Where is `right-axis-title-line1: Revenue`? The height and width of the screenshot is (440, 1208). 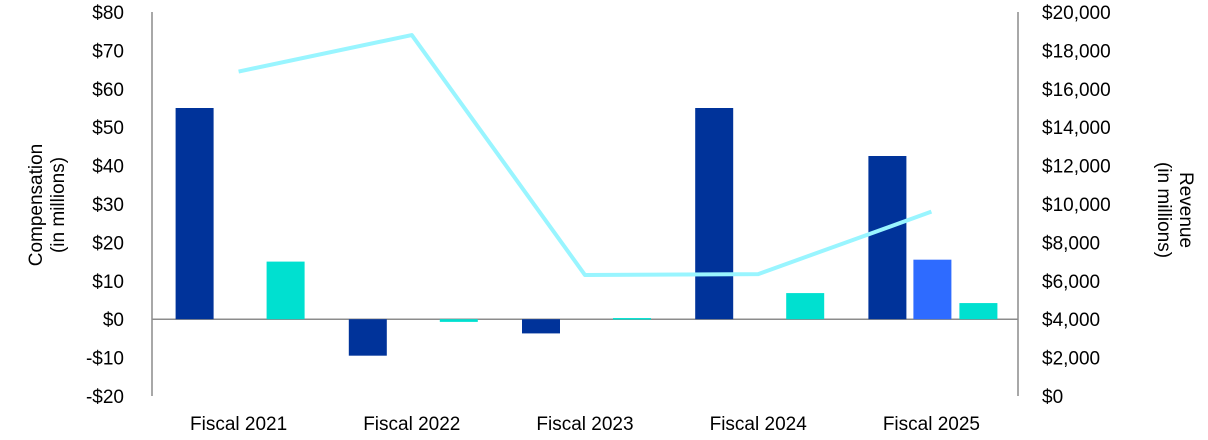 right-axis-title-line1: Revenue is located at coordinates (1185, 210).